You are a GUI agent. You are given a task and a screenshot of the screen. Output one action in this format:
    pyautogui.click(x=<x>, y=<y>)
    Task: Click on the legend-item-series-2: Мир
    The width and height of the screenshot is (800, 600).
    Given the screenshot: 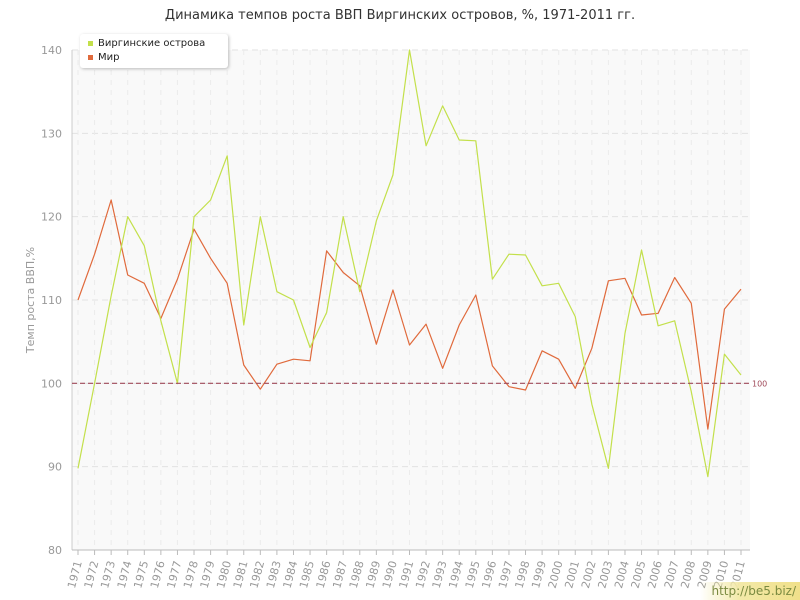 What is the action you would take?
    pyautogui.click(x=103, y=57)
    